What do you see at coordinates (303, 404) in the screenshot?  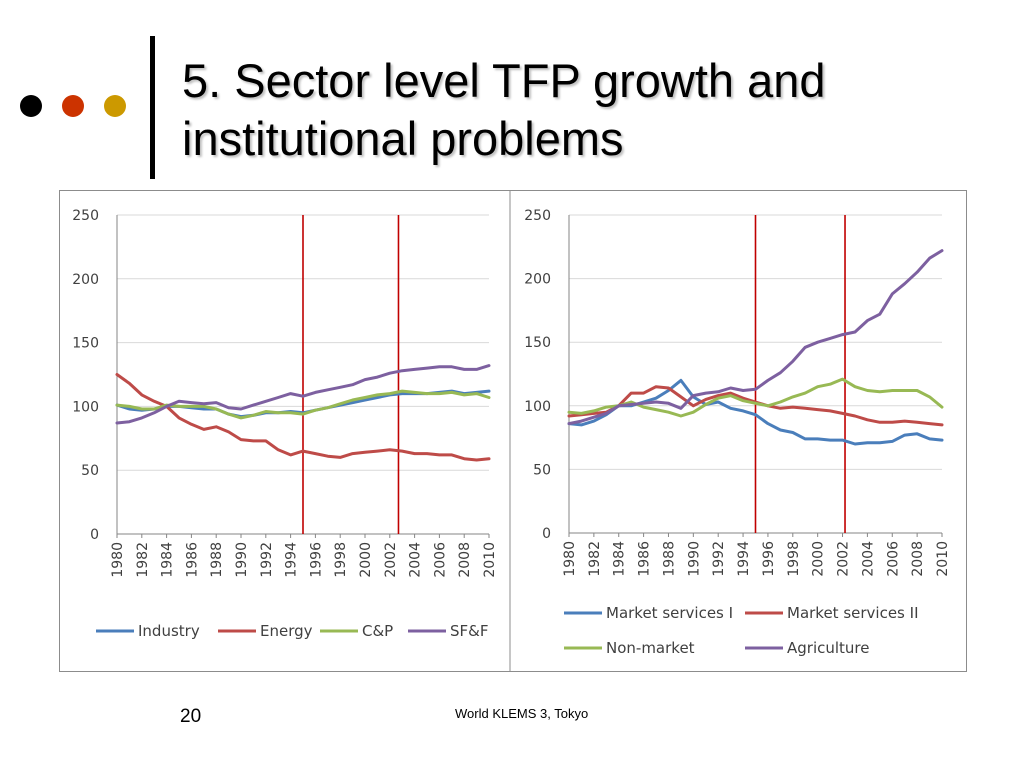 I see `series-line-c-p` at bounding box center [303, 404].